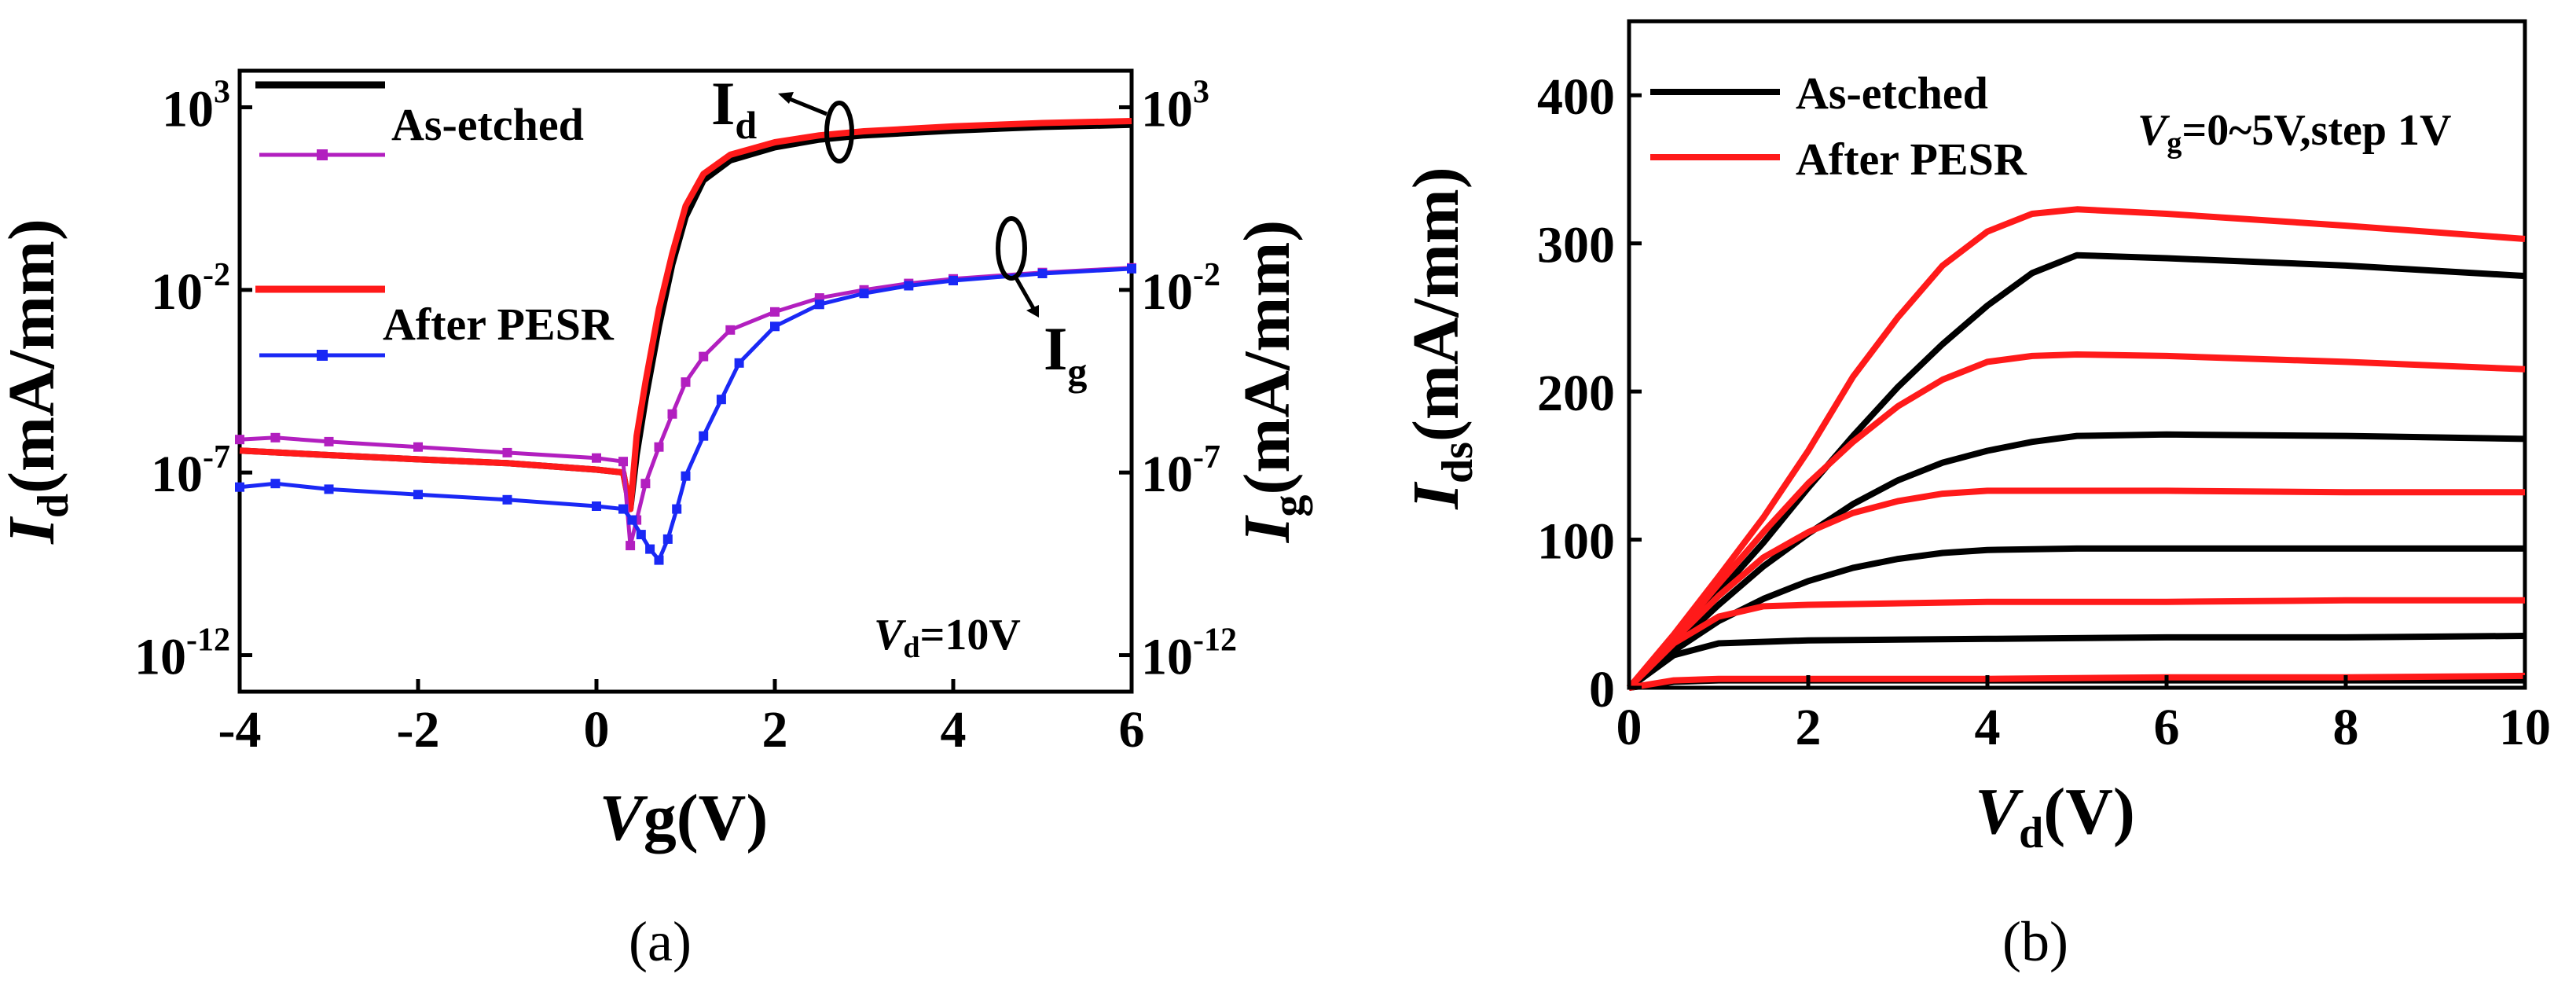 The width and height of the screenshot is (2576, 988). I want to click on panel-a-y-tick-label: 10⁻⁷, so click(190, 471).